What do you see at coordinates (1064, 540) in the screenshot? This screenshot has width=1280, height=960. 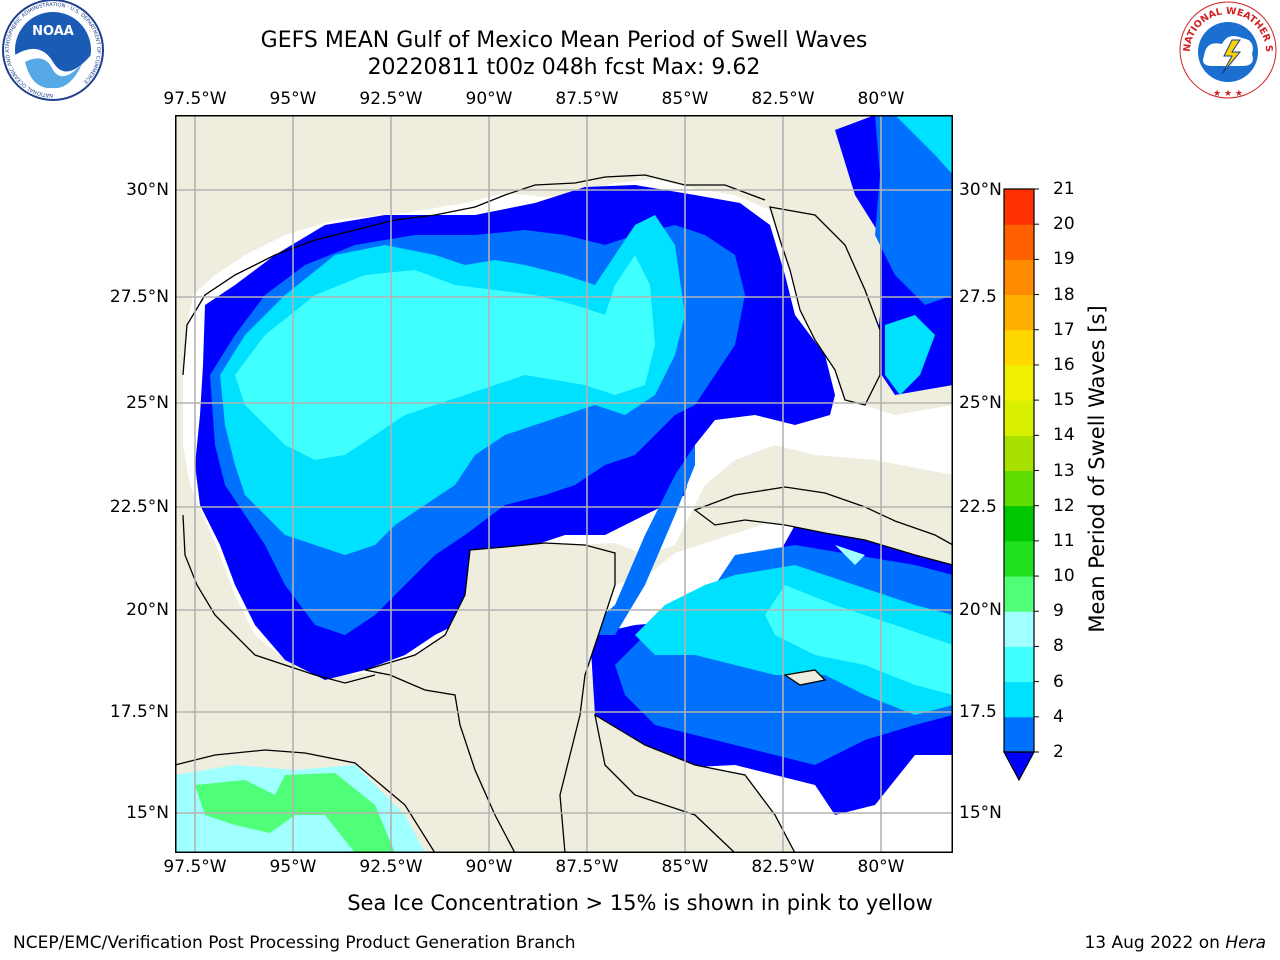 I see `colorbar-tick-label: 11` at bounding box center [1064, 540].